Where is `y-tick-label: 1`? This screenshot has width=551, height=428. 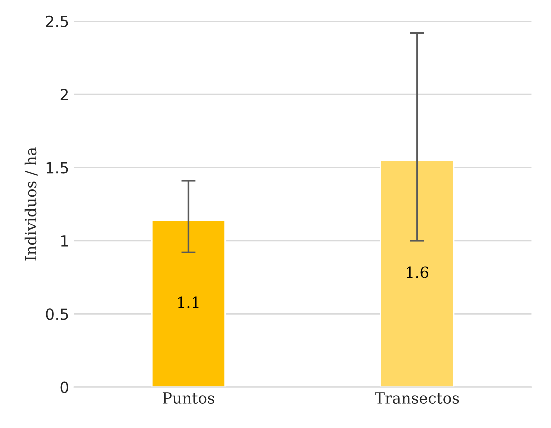 y-tick-label: 1 is located at coordinates (64, 241).